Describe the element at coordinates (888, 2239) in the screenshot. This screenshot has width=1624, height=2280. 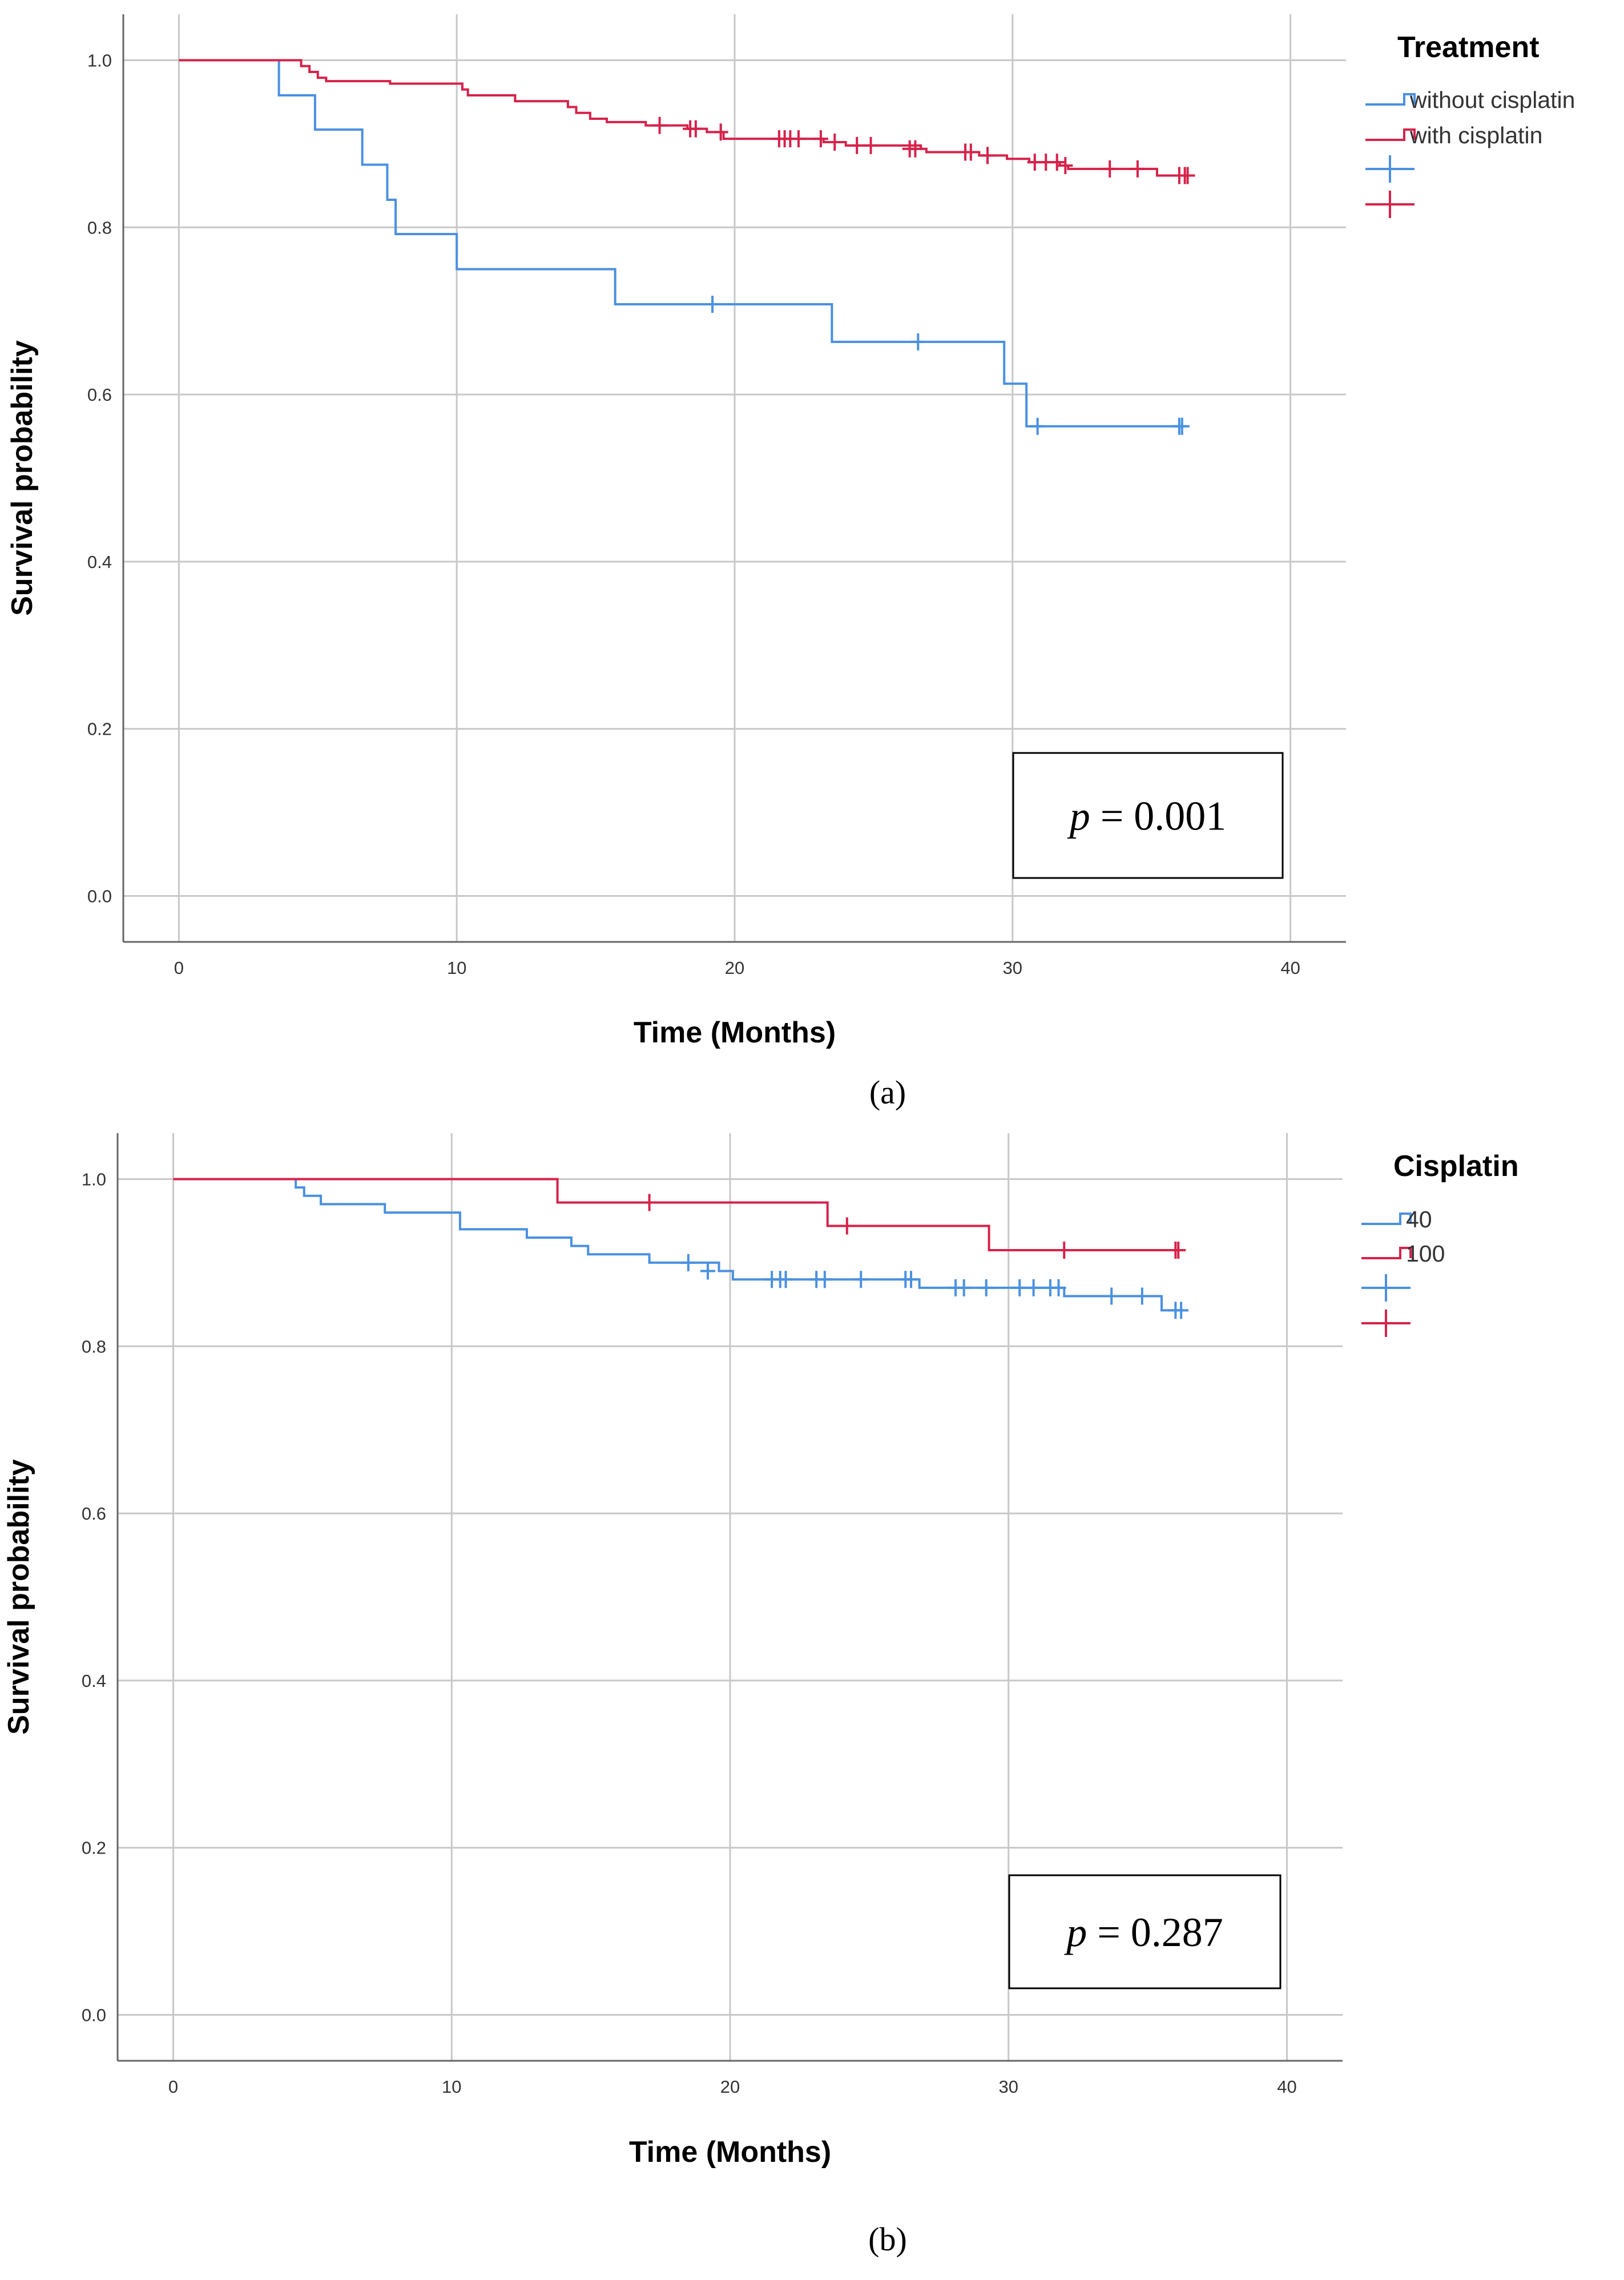
I see `panel-b-caption: (b)` at that location.